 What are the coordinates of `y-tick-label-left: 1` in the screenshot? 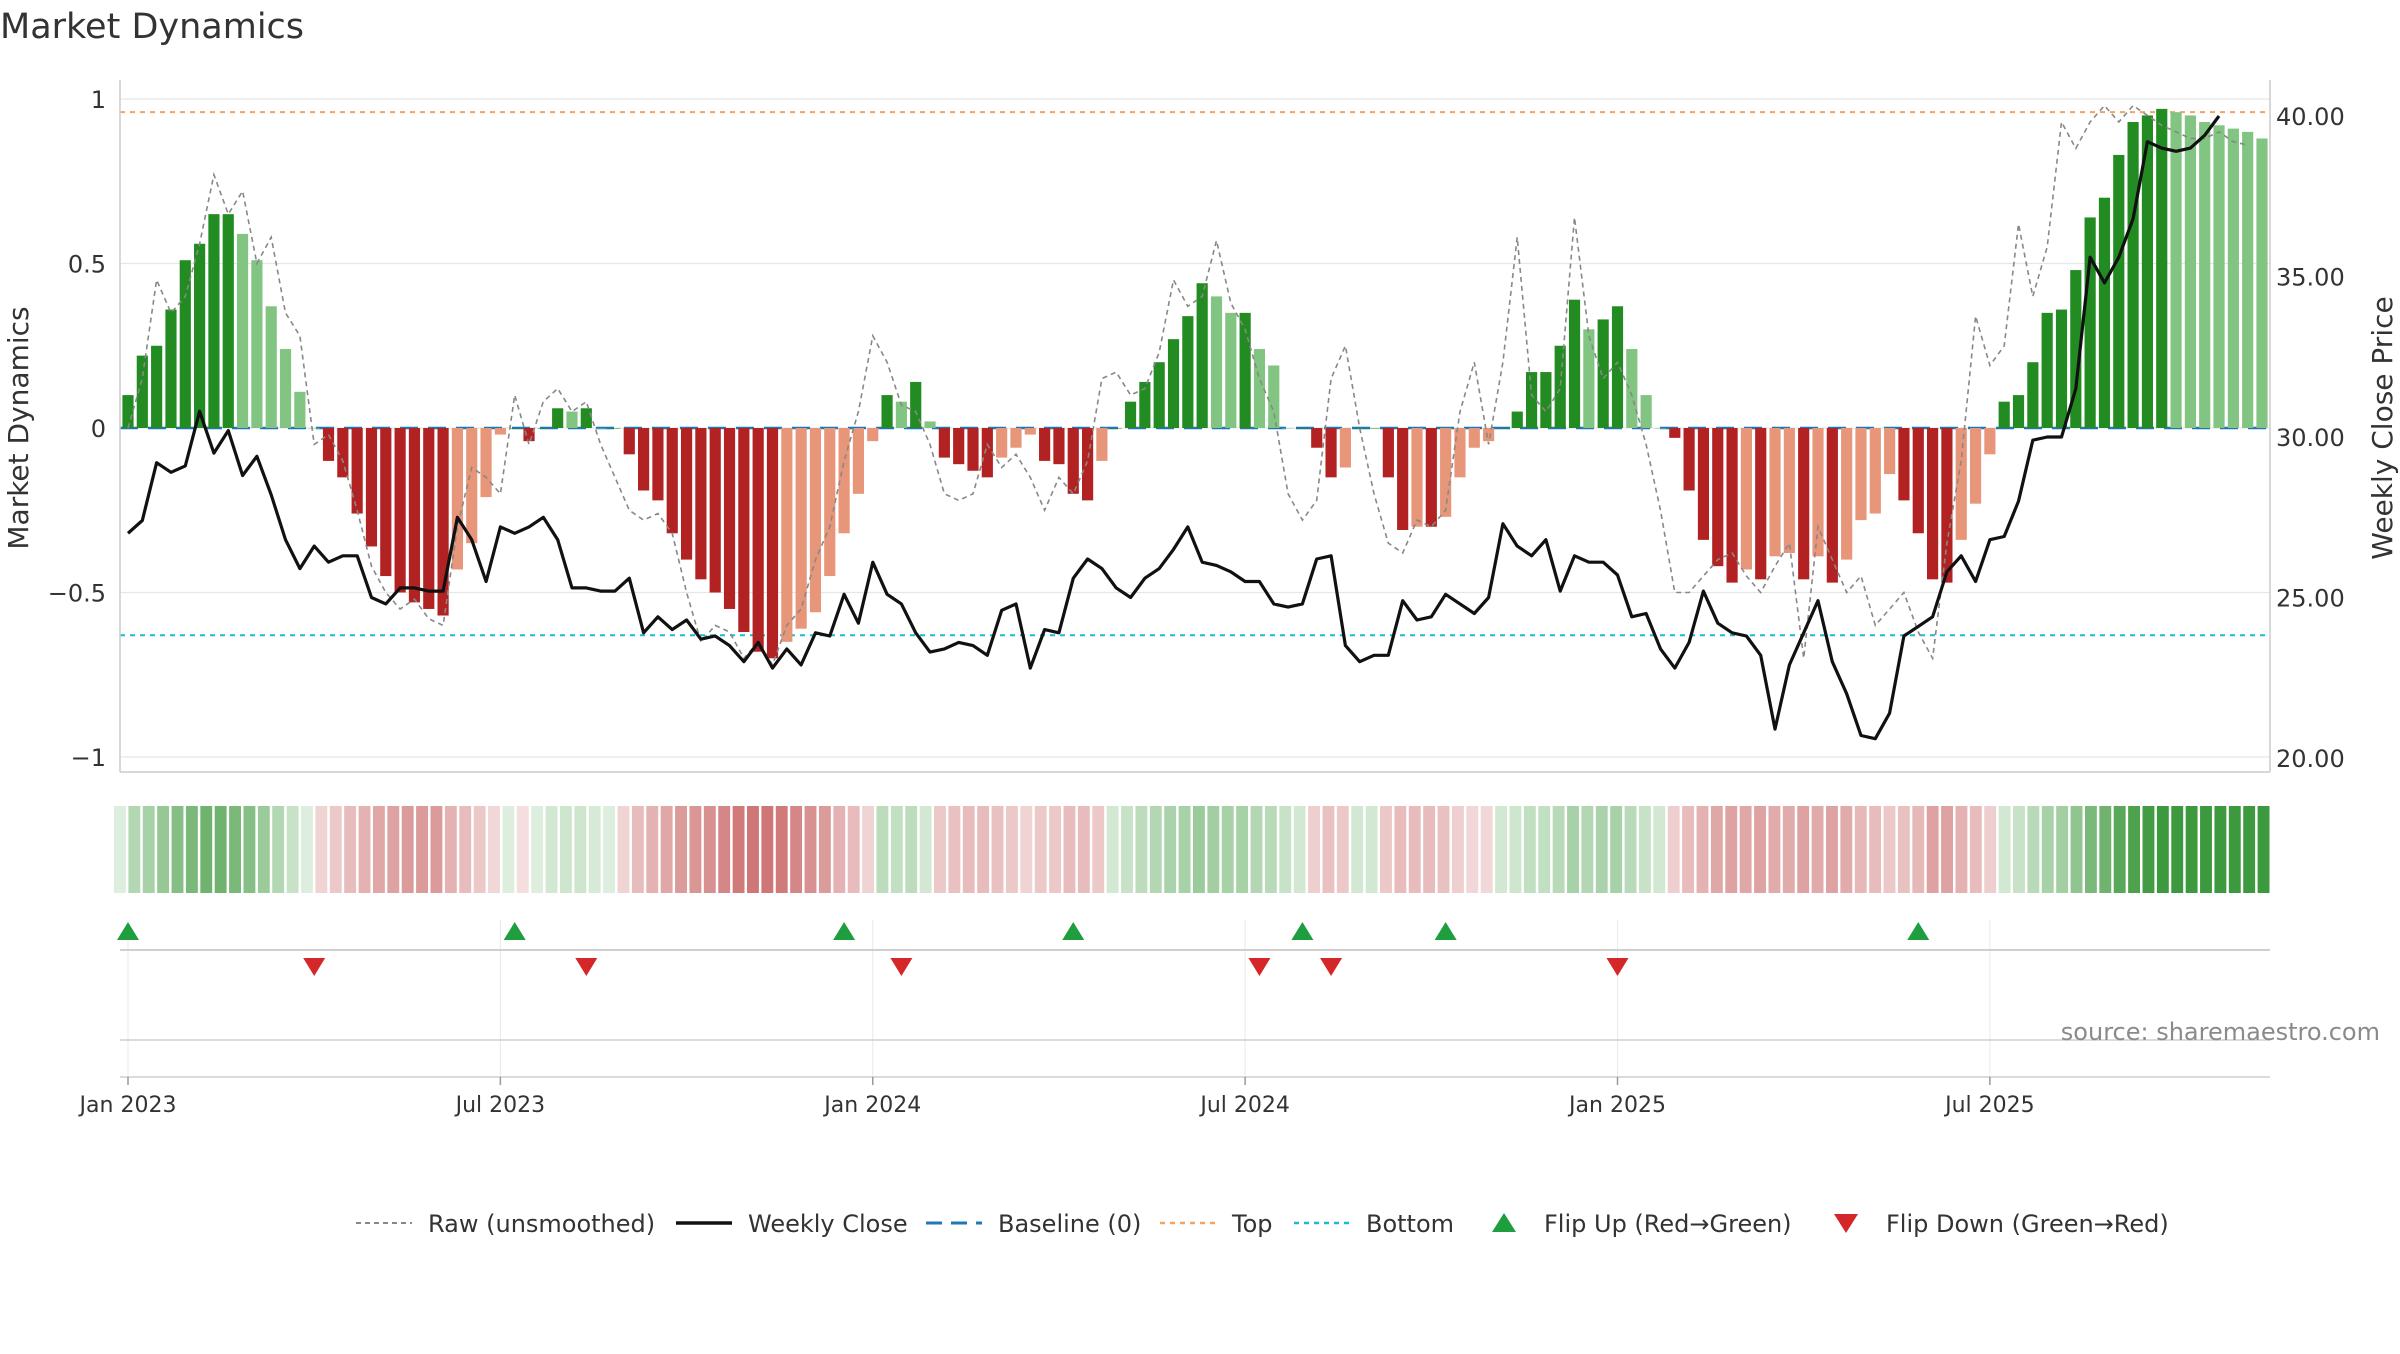 It's located at (98, 100).